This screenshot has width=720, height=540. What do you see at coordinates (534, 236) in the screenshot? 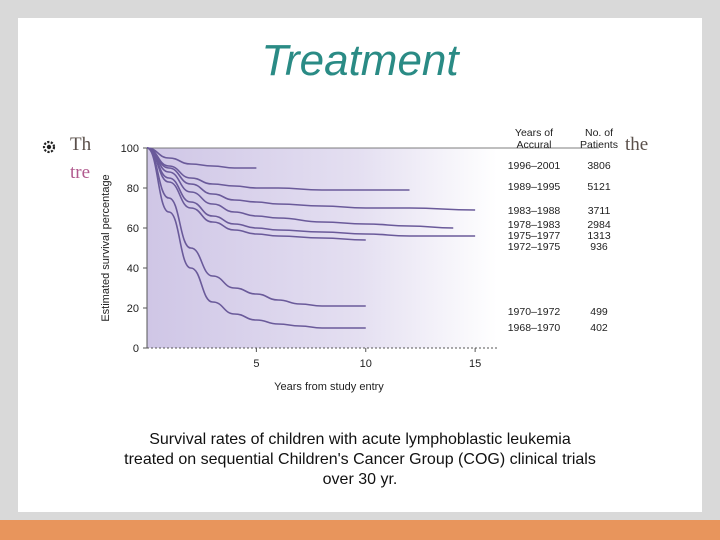
I see `legend-year-label: 1975–1977` at bounding box center [534, 236].